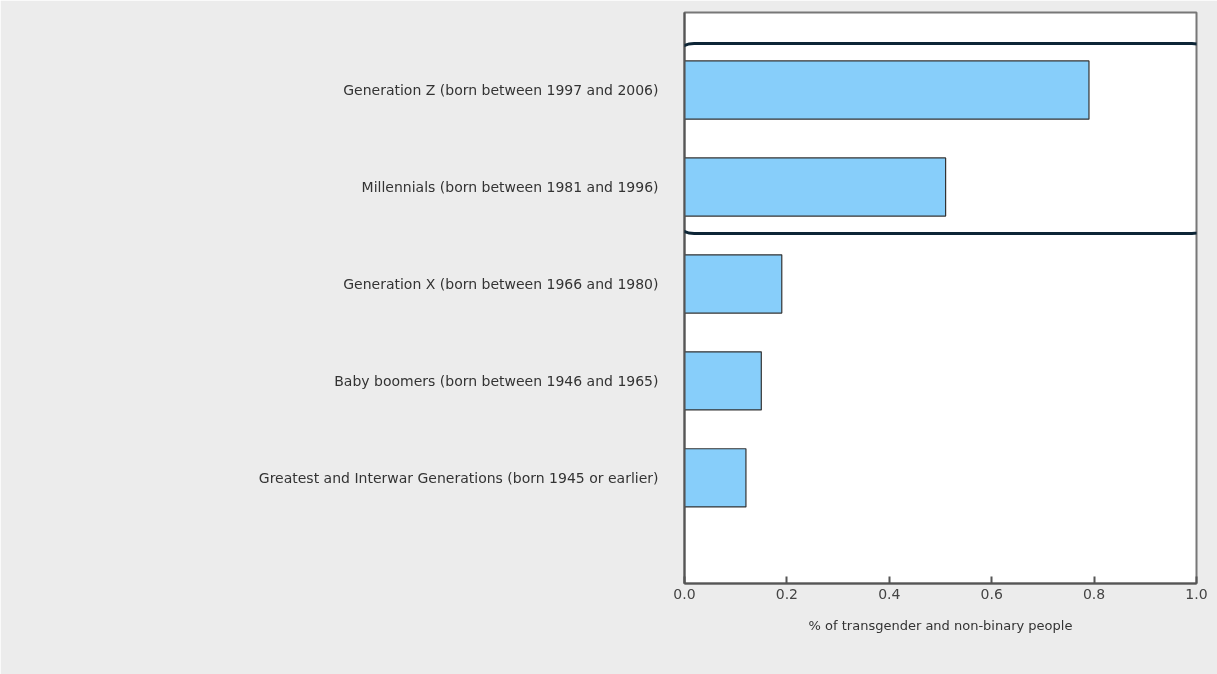 The image size is (1217, 674). I want to click on x-tick-label: 1.0, so click(1196, 593).